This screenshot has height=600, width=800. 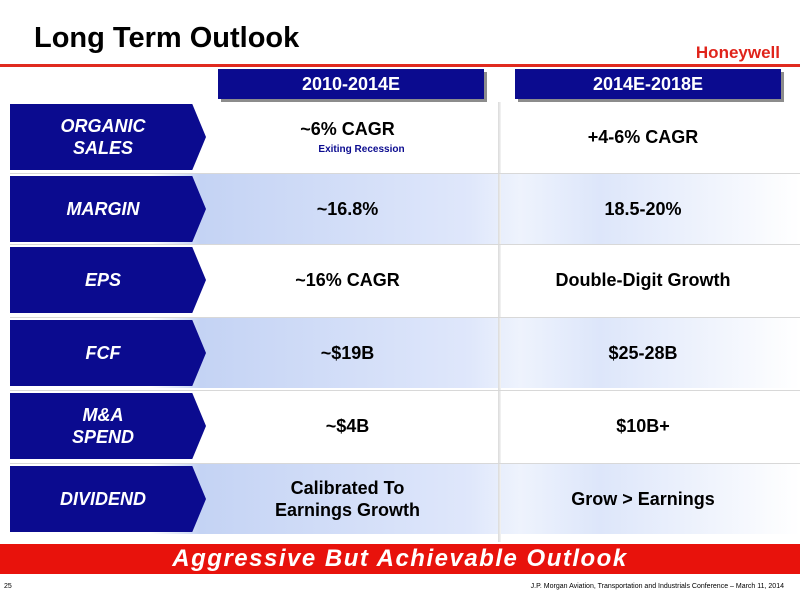 I want to click on column-divider, so click(x=499, y=322).